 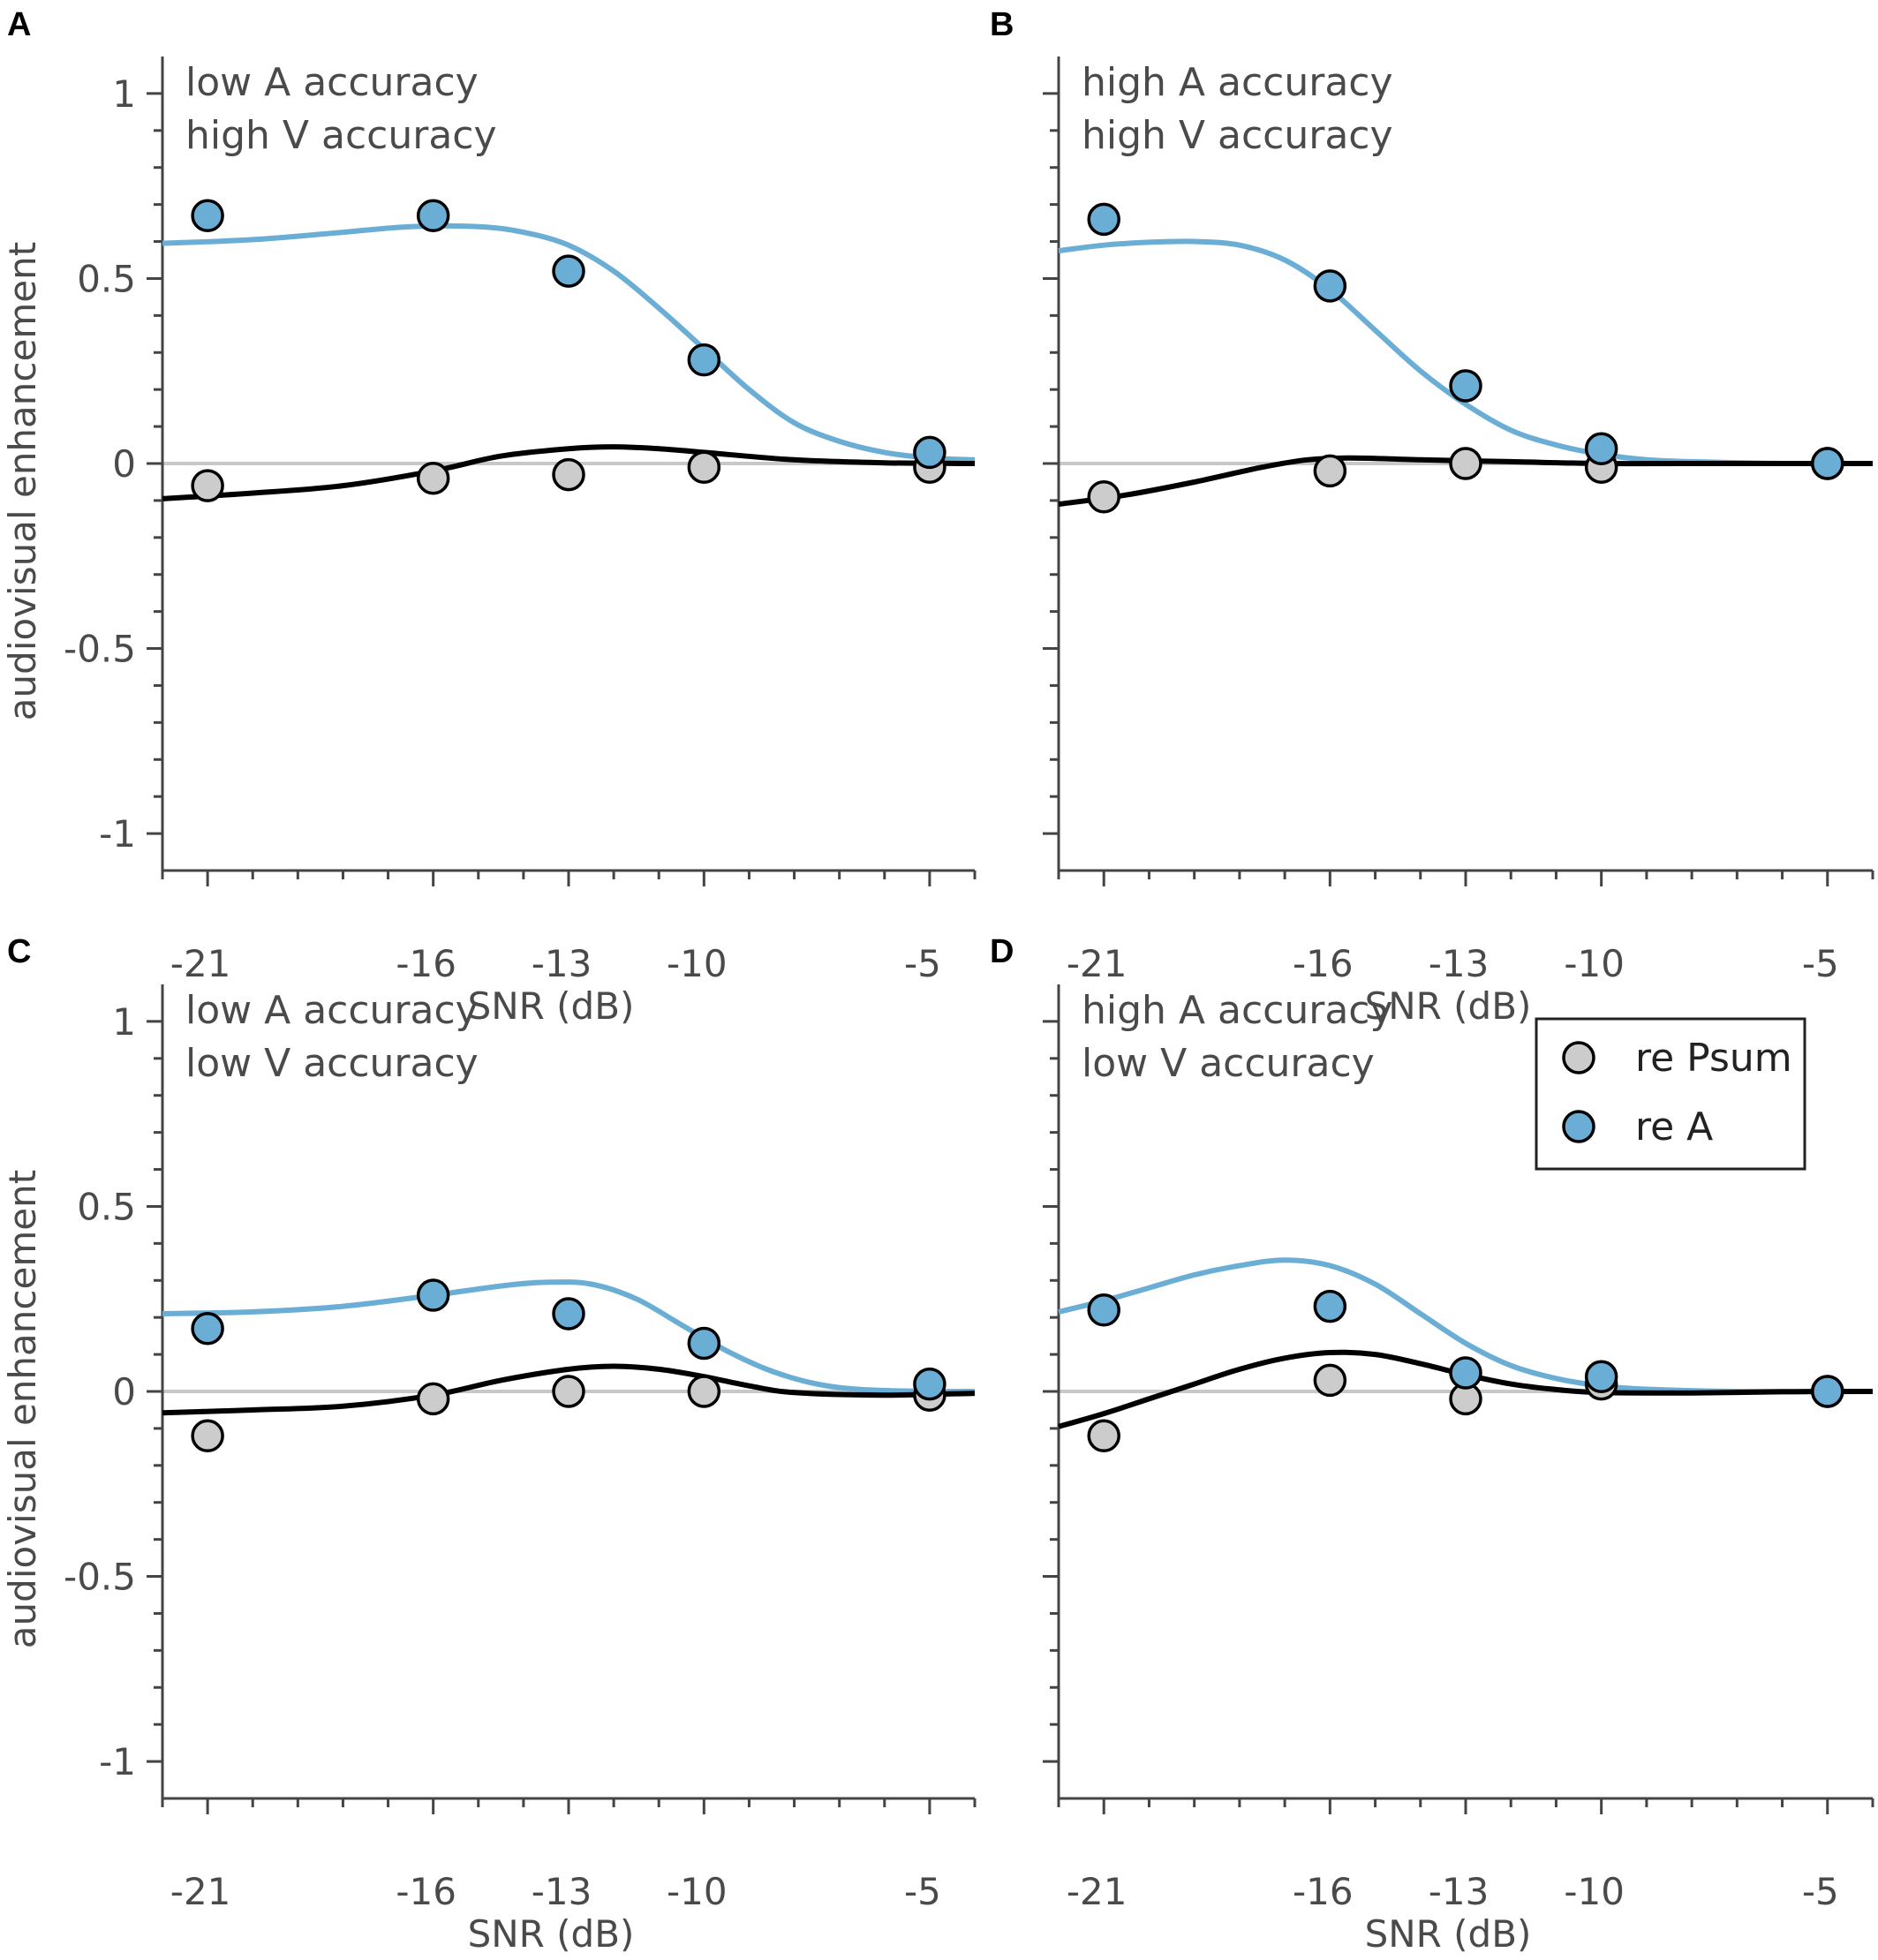 What do you see at coordinates (1674, 1127) in the screenshot?
I see `legend-label: re A` at bounding box center [1674, 1127].